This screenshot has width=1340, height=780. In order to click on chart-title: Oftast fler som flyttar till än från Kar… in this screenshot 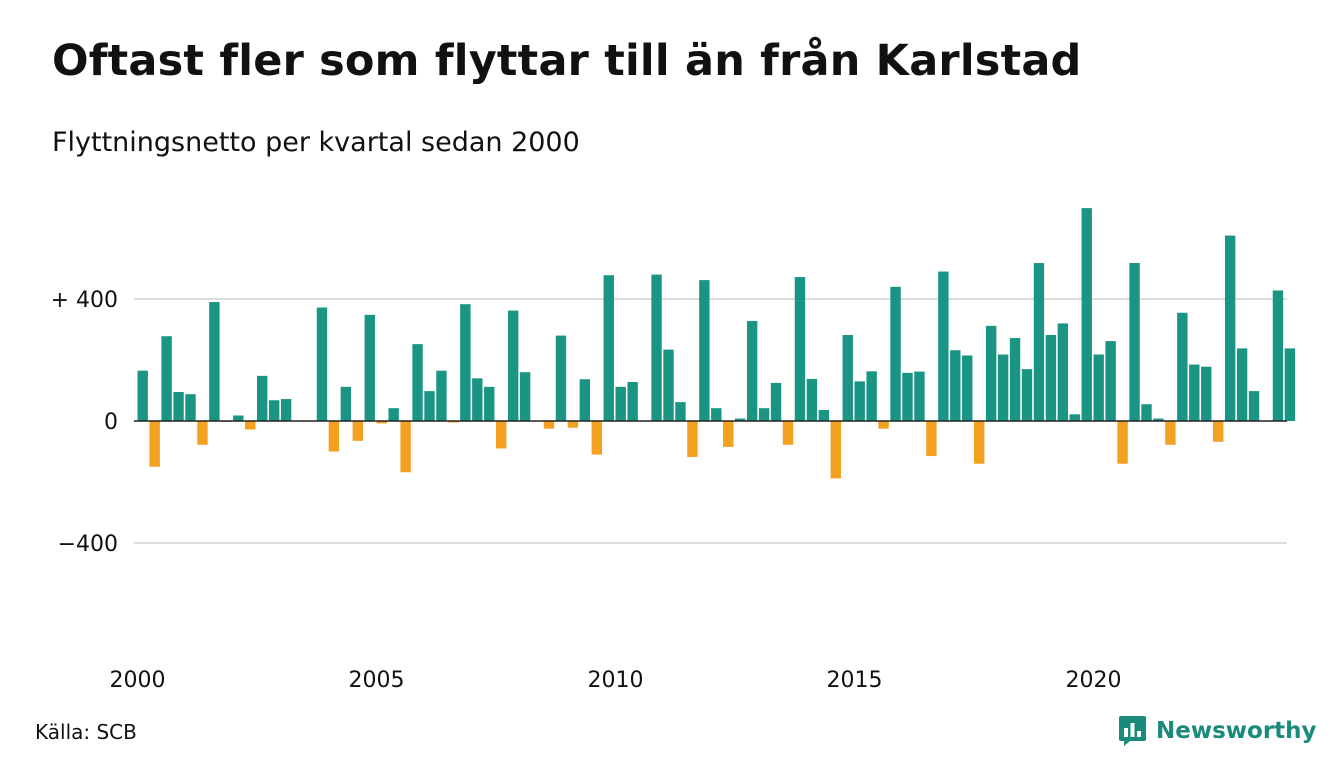, I will do `click(567, 61)`.